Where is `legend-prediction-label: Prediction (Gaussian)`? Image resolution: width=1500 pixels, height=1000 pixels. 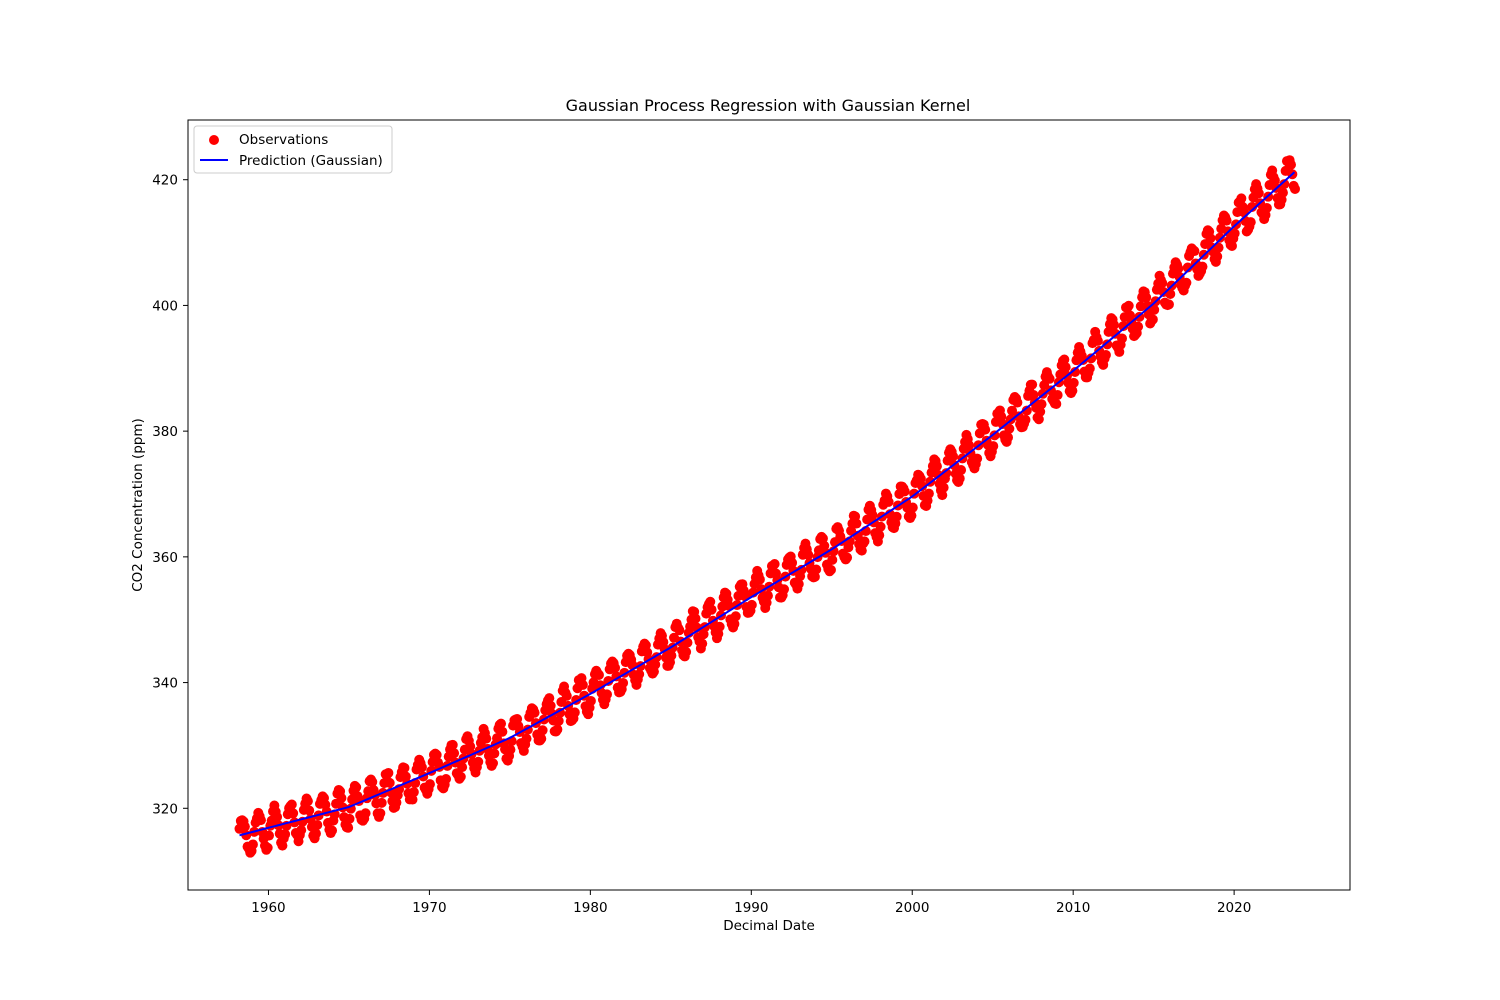
legend-prediction-label: Prediction (Gaussian) is located at coordinates (311, 161).